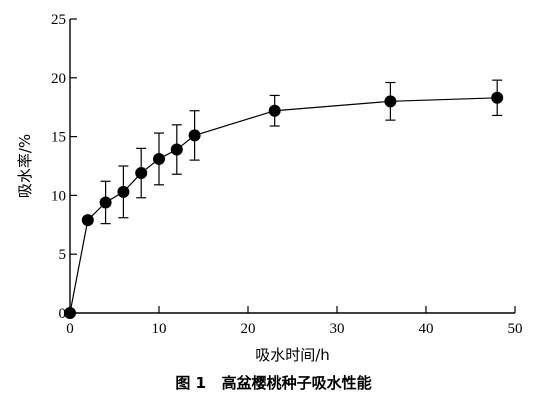 Image resolution: width=547 pixels, height=400 pixels. What do you see at coordinates (515, 329) in the screenshot?
I see `x-tick-label: 50` at bounding box center [515, 329].